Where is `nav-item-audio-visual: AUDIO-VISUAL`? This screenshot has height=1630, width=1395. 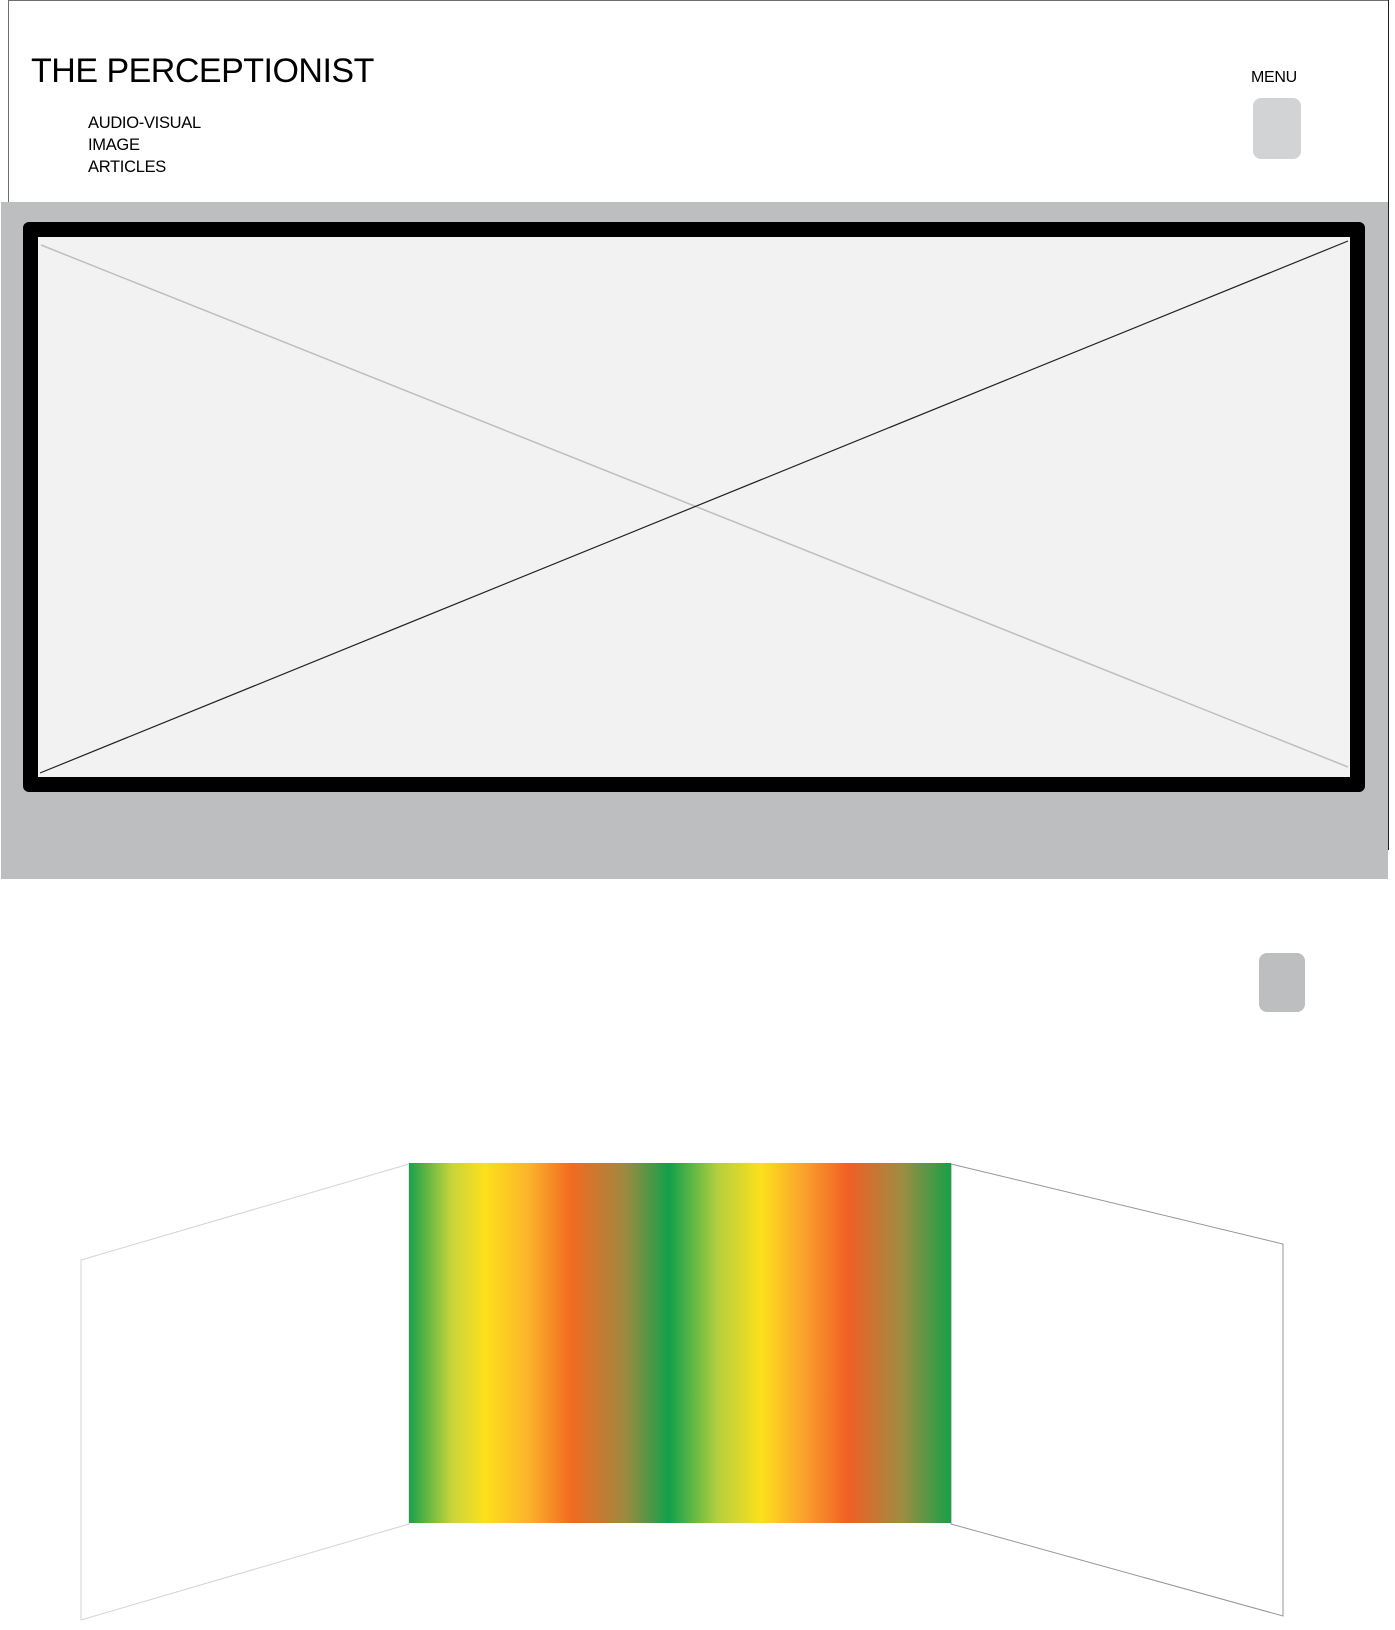 nav-item-audio-visual: AUDIO-VISUAL is located at coordinates (144, 123).